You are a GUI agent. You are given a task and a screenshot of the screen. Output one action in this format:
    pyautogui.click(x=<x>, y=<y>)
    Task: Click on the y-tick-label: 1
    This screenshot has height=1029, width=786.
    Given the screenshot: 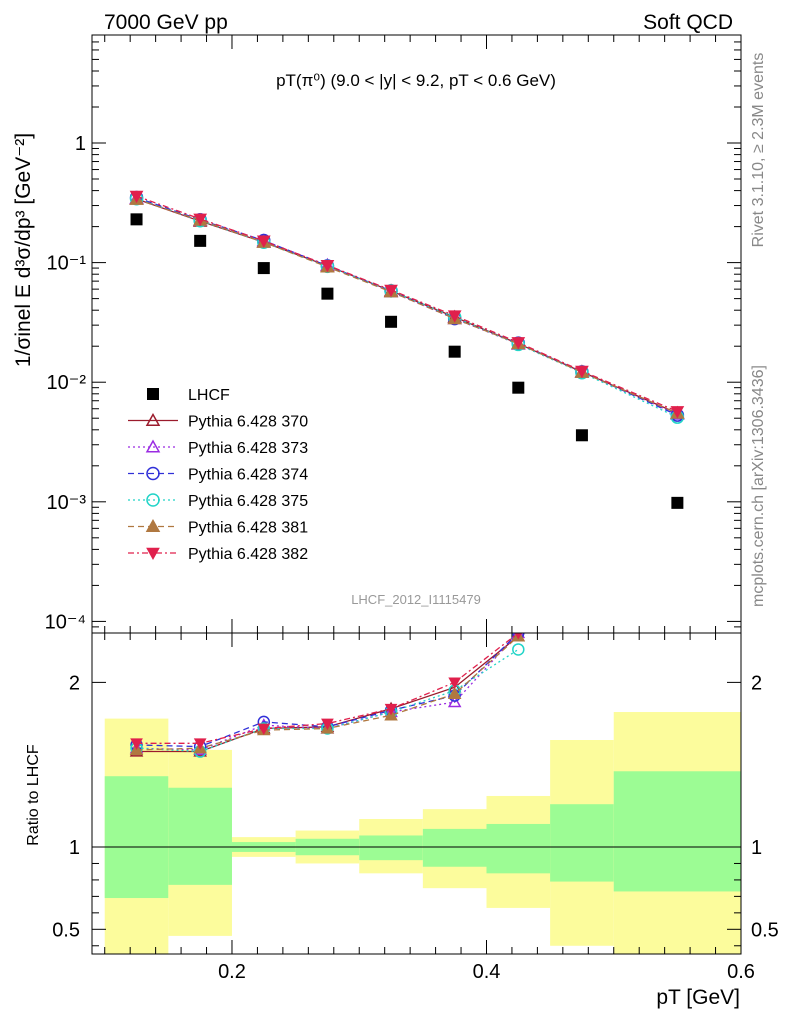 What is the action you would take?
    pyautogui.click(x=80, y=144)
    